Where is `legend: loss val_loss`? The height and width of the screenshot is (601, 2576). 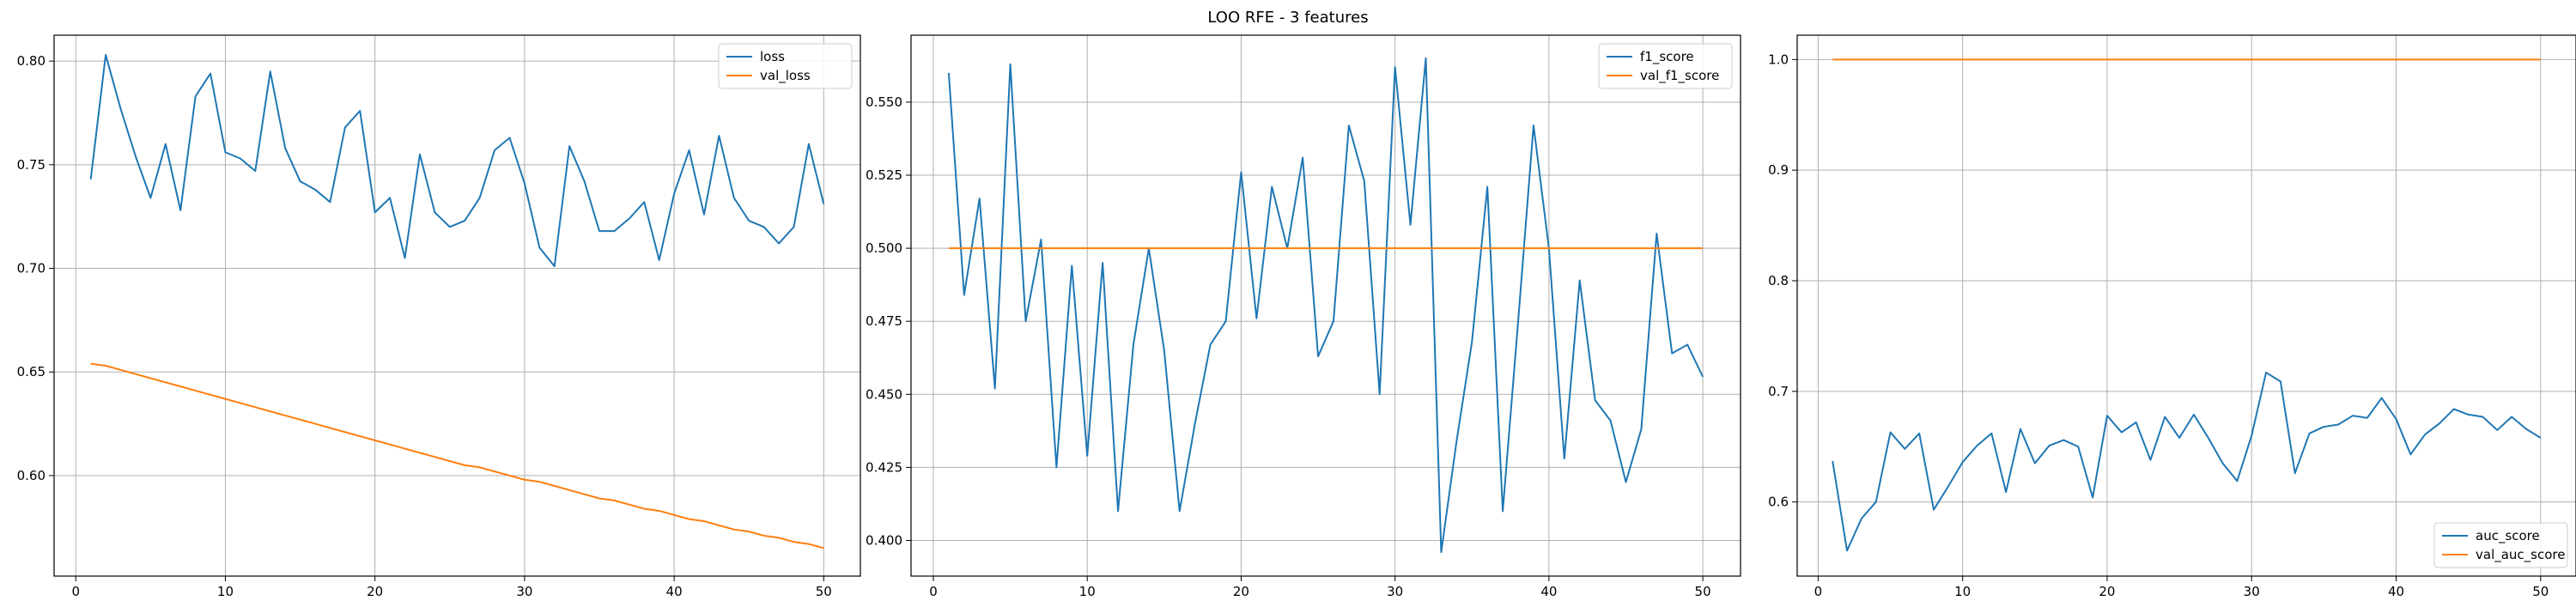 legend: loss val_loss is located at coordinates (786, 66).